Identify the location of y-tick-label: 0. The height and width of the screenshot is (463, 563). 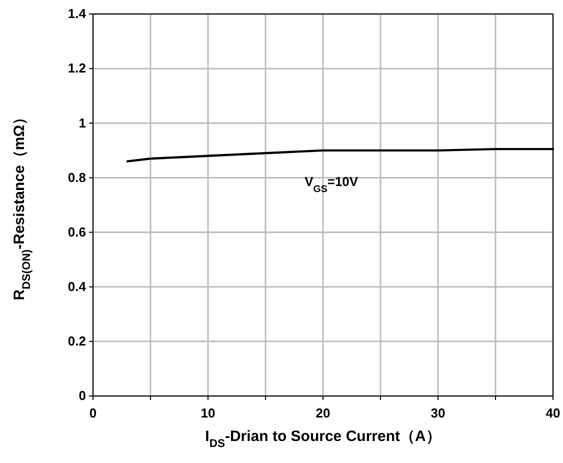
(82, 396).